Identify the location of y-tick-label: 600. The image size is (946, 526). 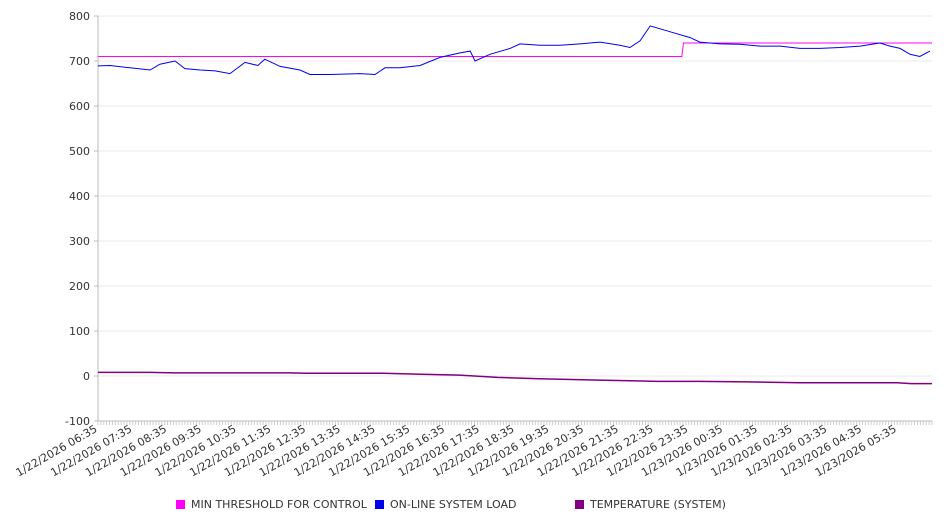
(79, 106).